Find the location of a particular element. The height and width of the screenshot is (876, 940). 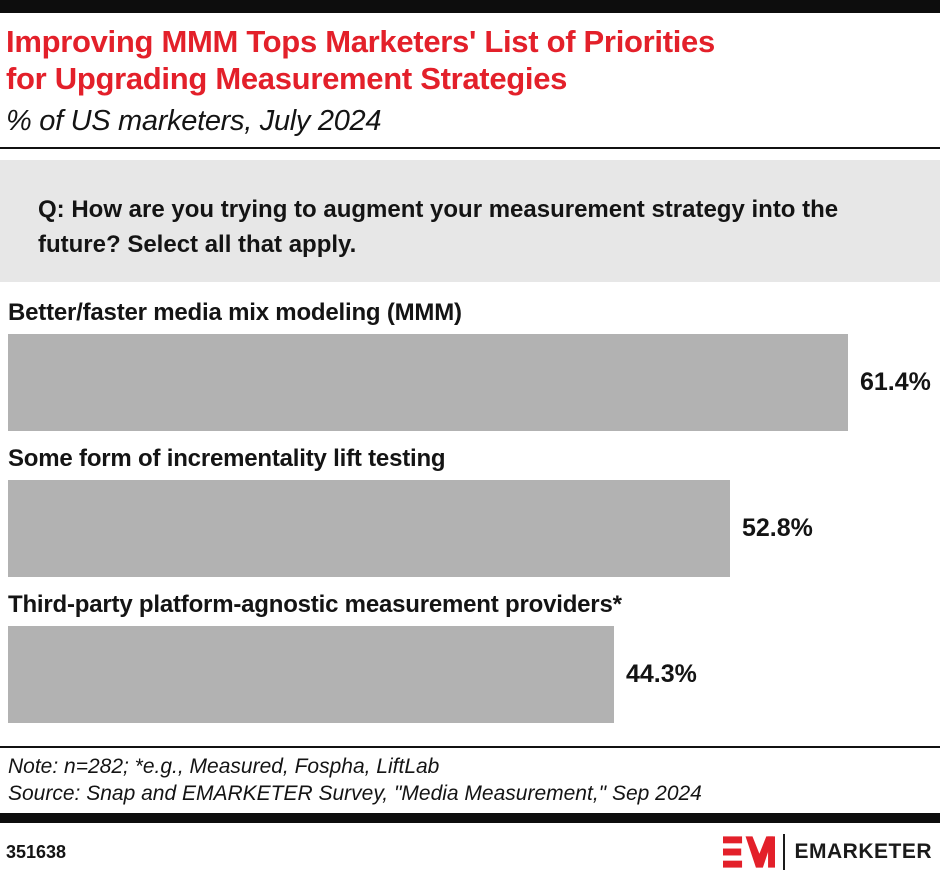

bar-value-label: 52.8% is located at coordinates (777, 527).